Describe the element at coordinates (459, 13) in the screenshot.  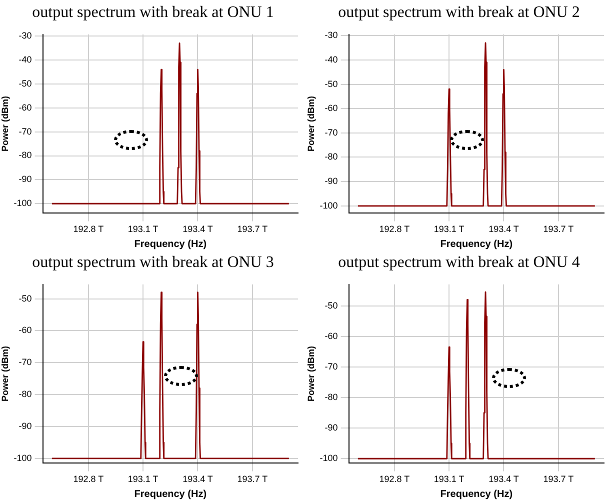
I see `chart-title: output spectrum with break at ONU 2` at that location.